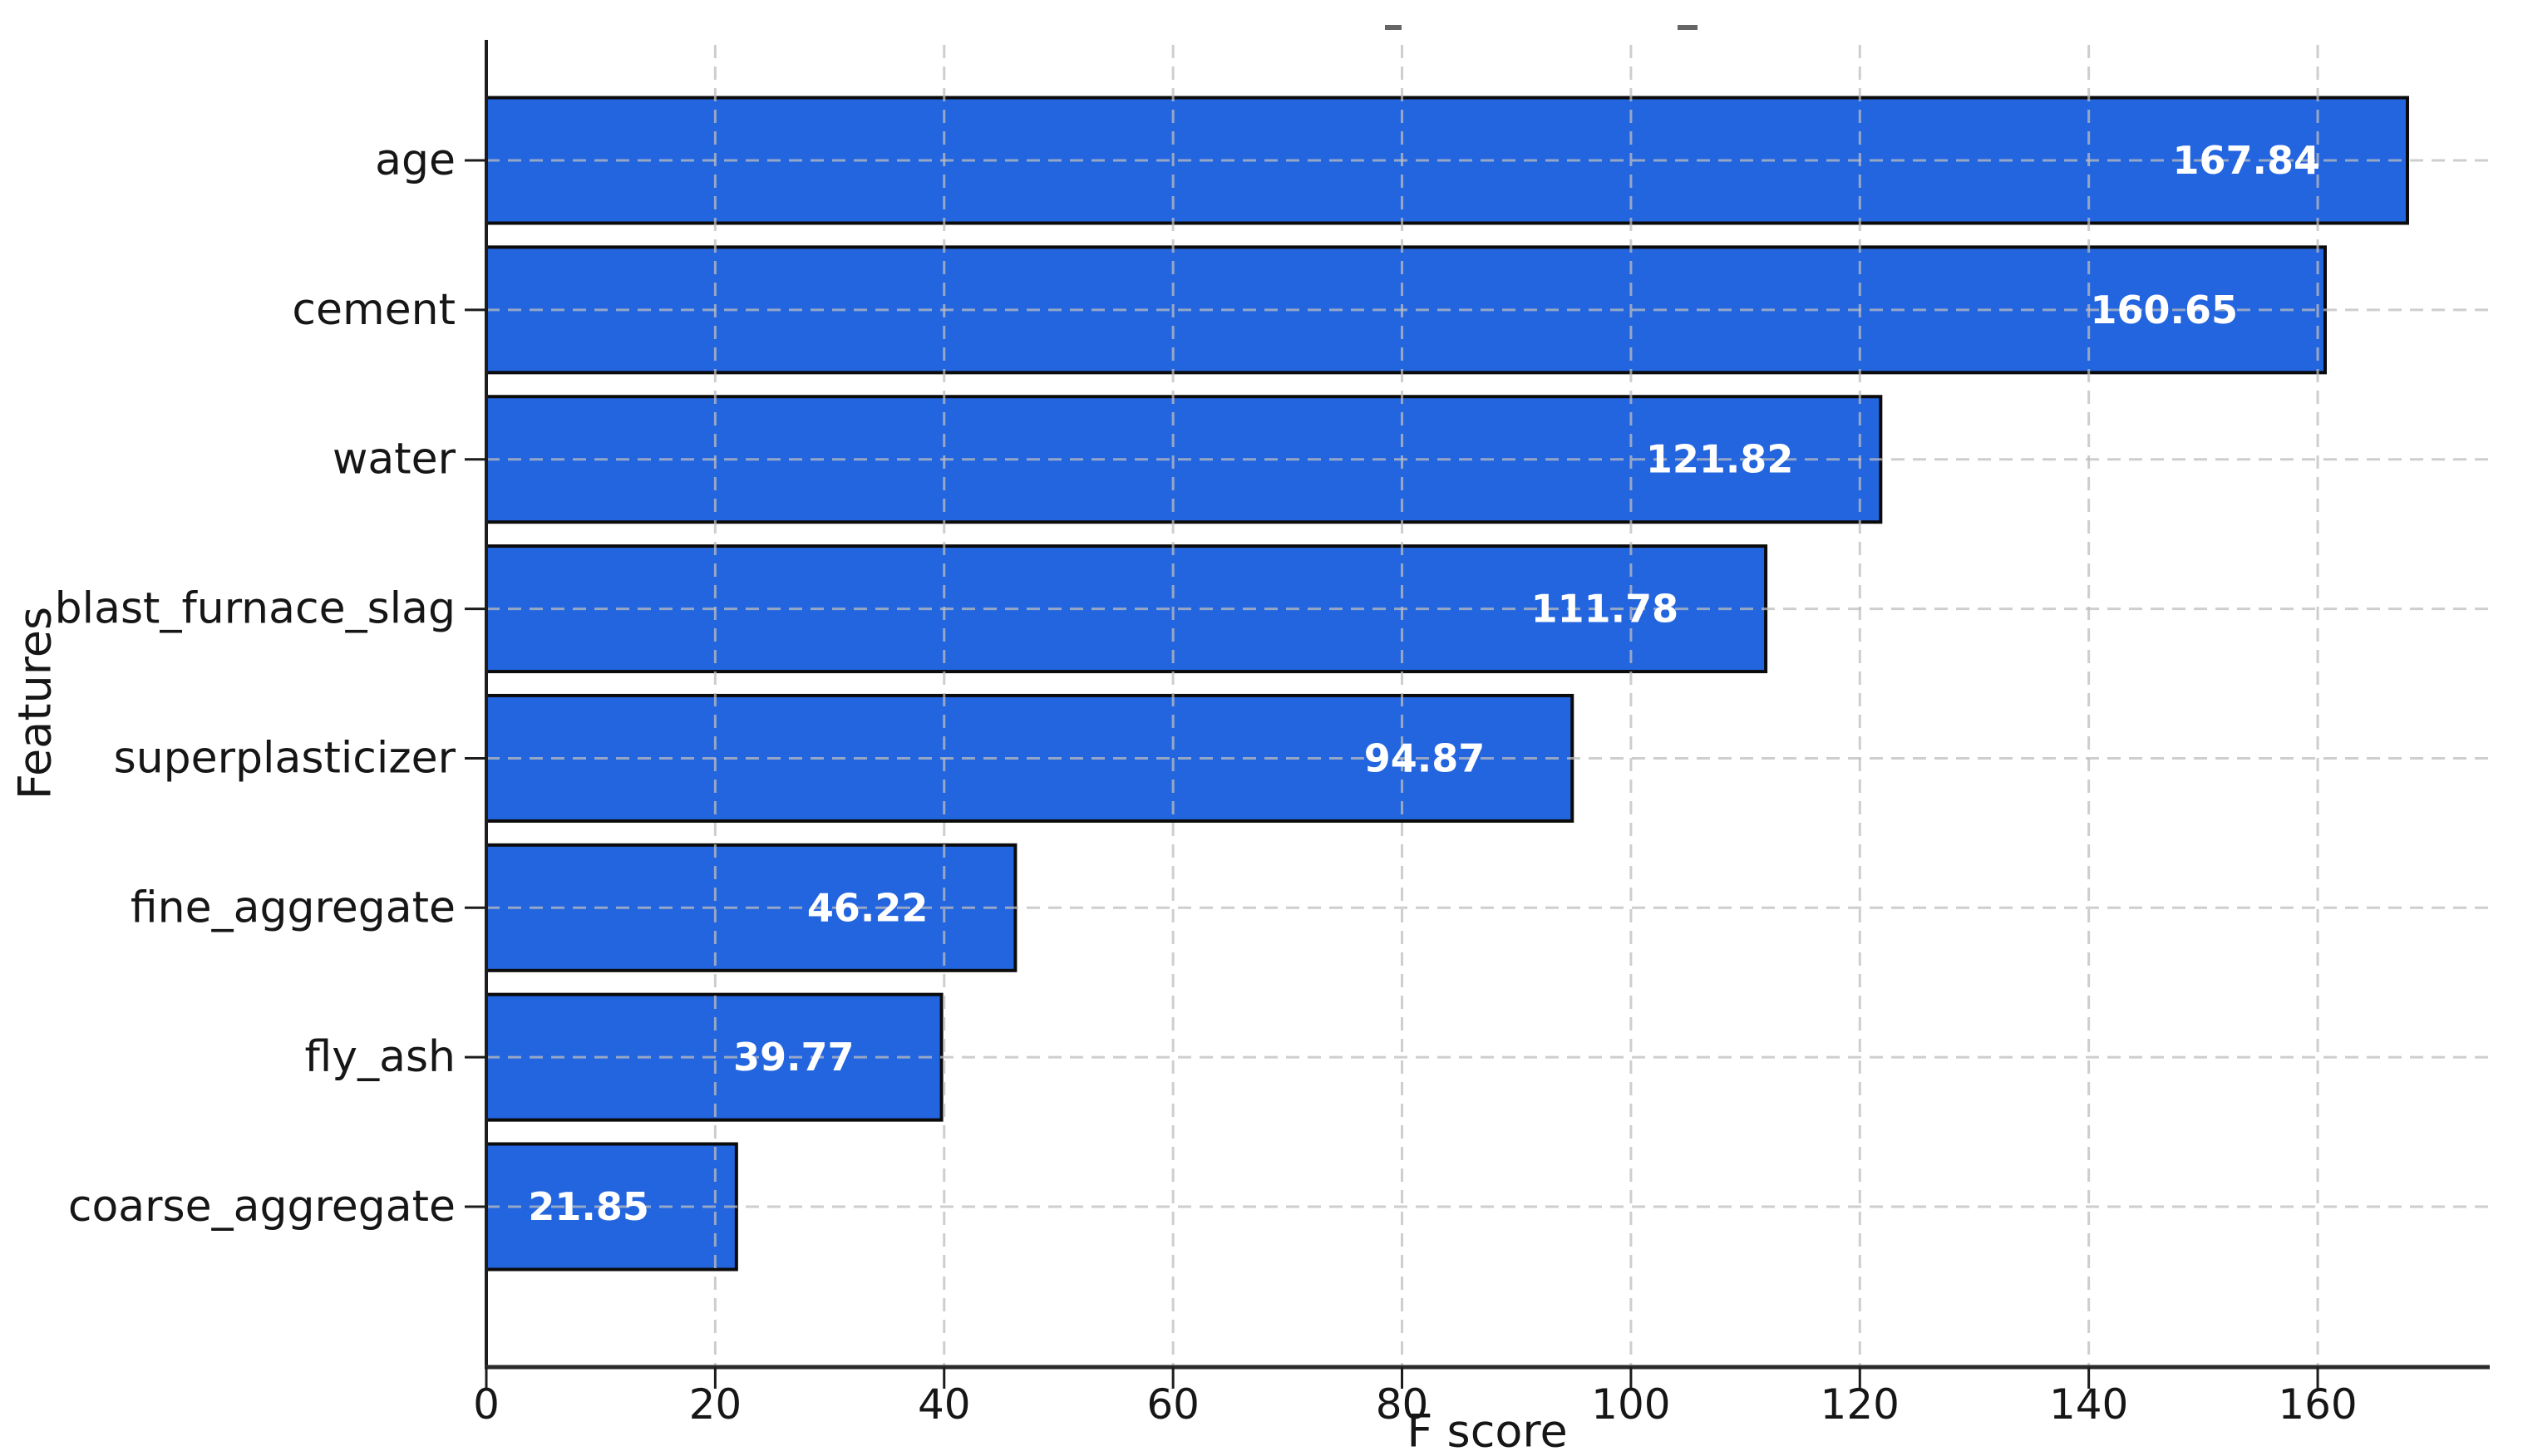 The width and height of the screenshot is (2523, 1456). I want to click on y-tick-label-fly_ash: fly_ash, so click(380, 1057).